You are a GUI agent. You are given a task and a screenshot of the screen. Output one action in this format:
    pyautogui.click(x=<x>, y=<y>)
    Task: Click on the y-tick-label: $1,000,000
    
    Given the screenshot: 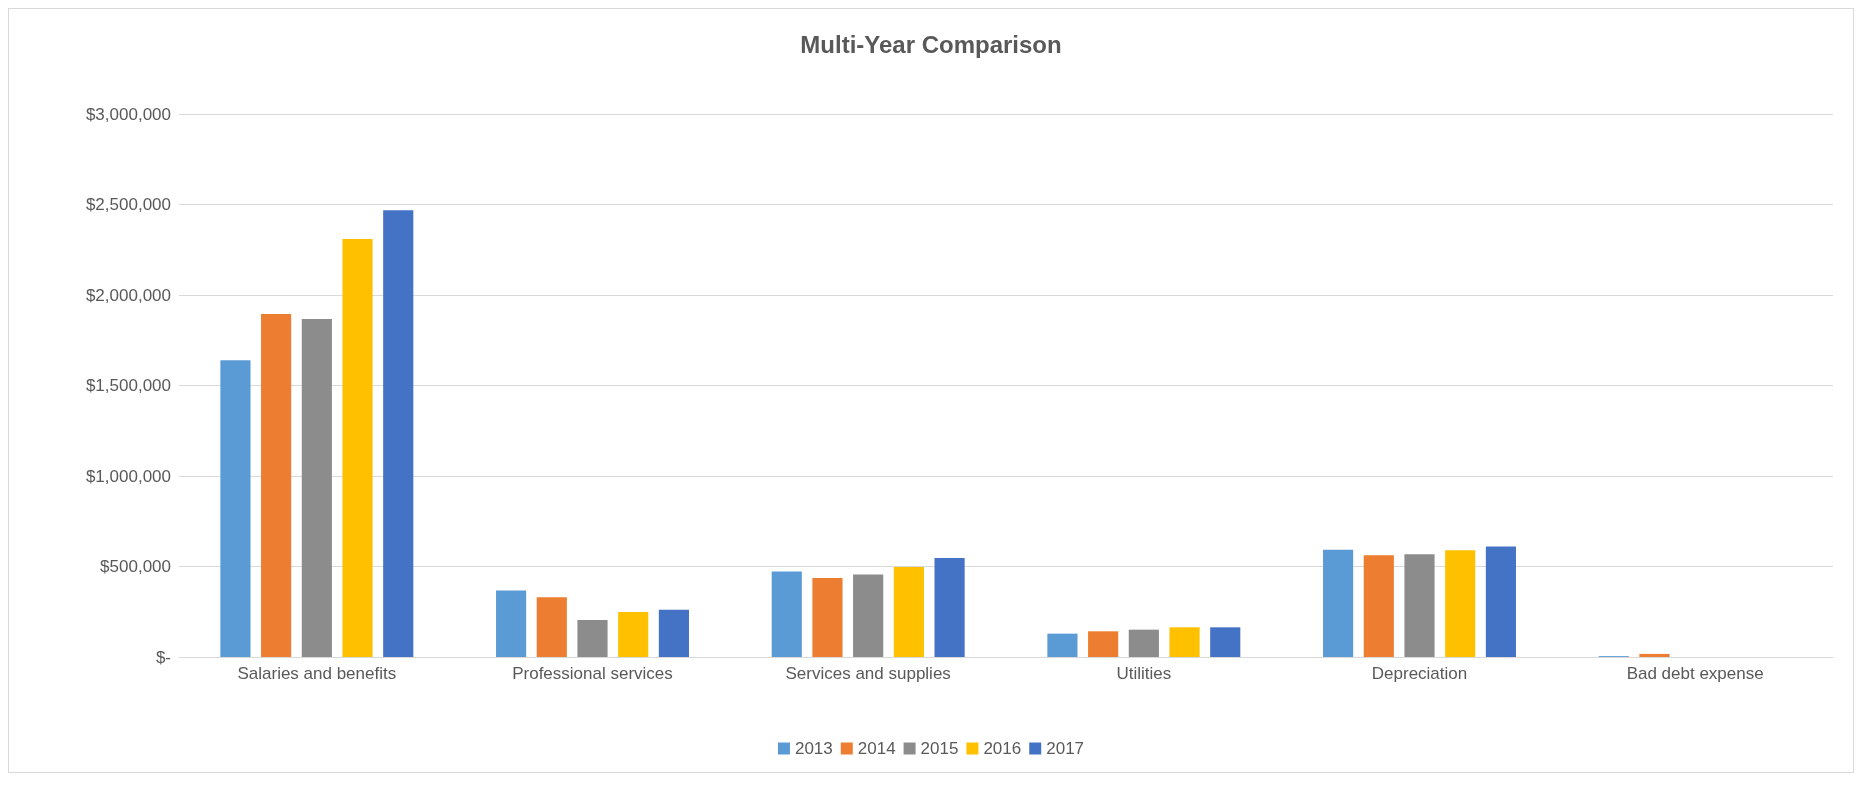 What is the action you would take?
    pyautogui.click(x=128, y=476)
    